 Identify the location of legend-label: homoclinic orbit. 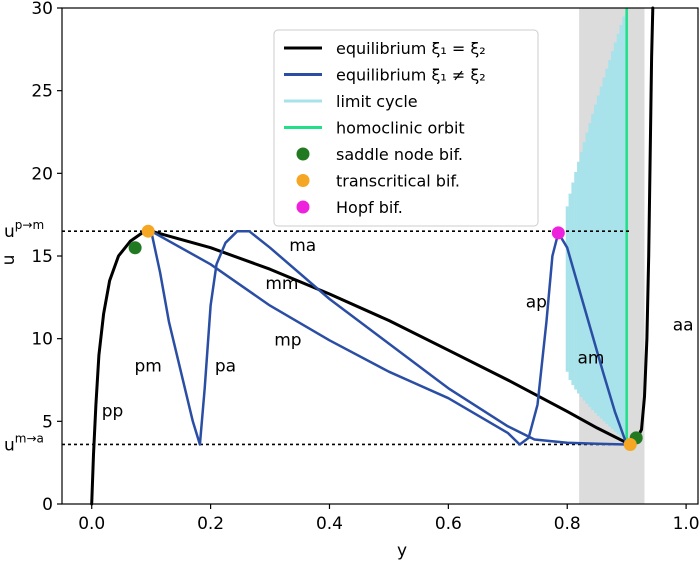
(400, 128).